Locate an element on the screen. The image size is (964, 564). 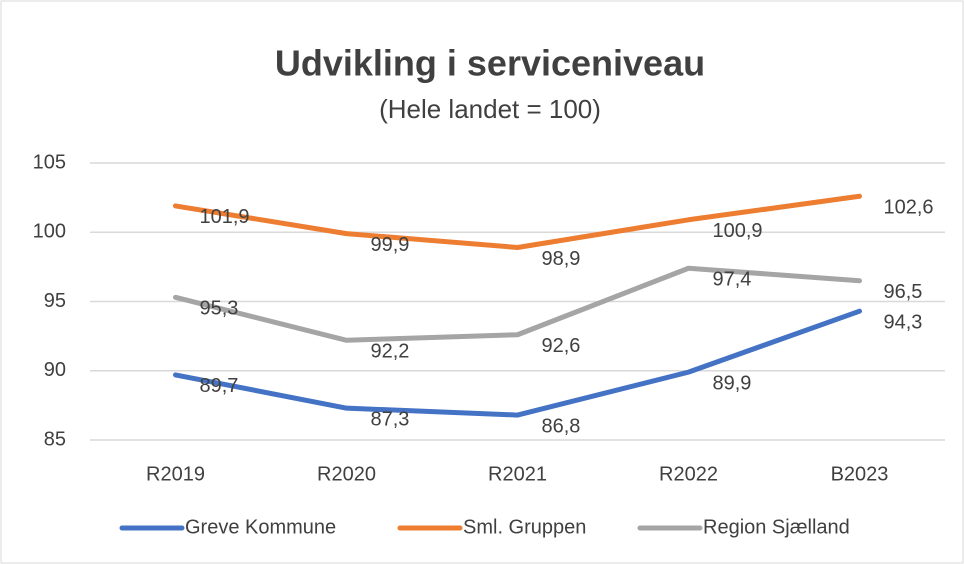
data-label: 92,2 is located at coordinates (390, 352).